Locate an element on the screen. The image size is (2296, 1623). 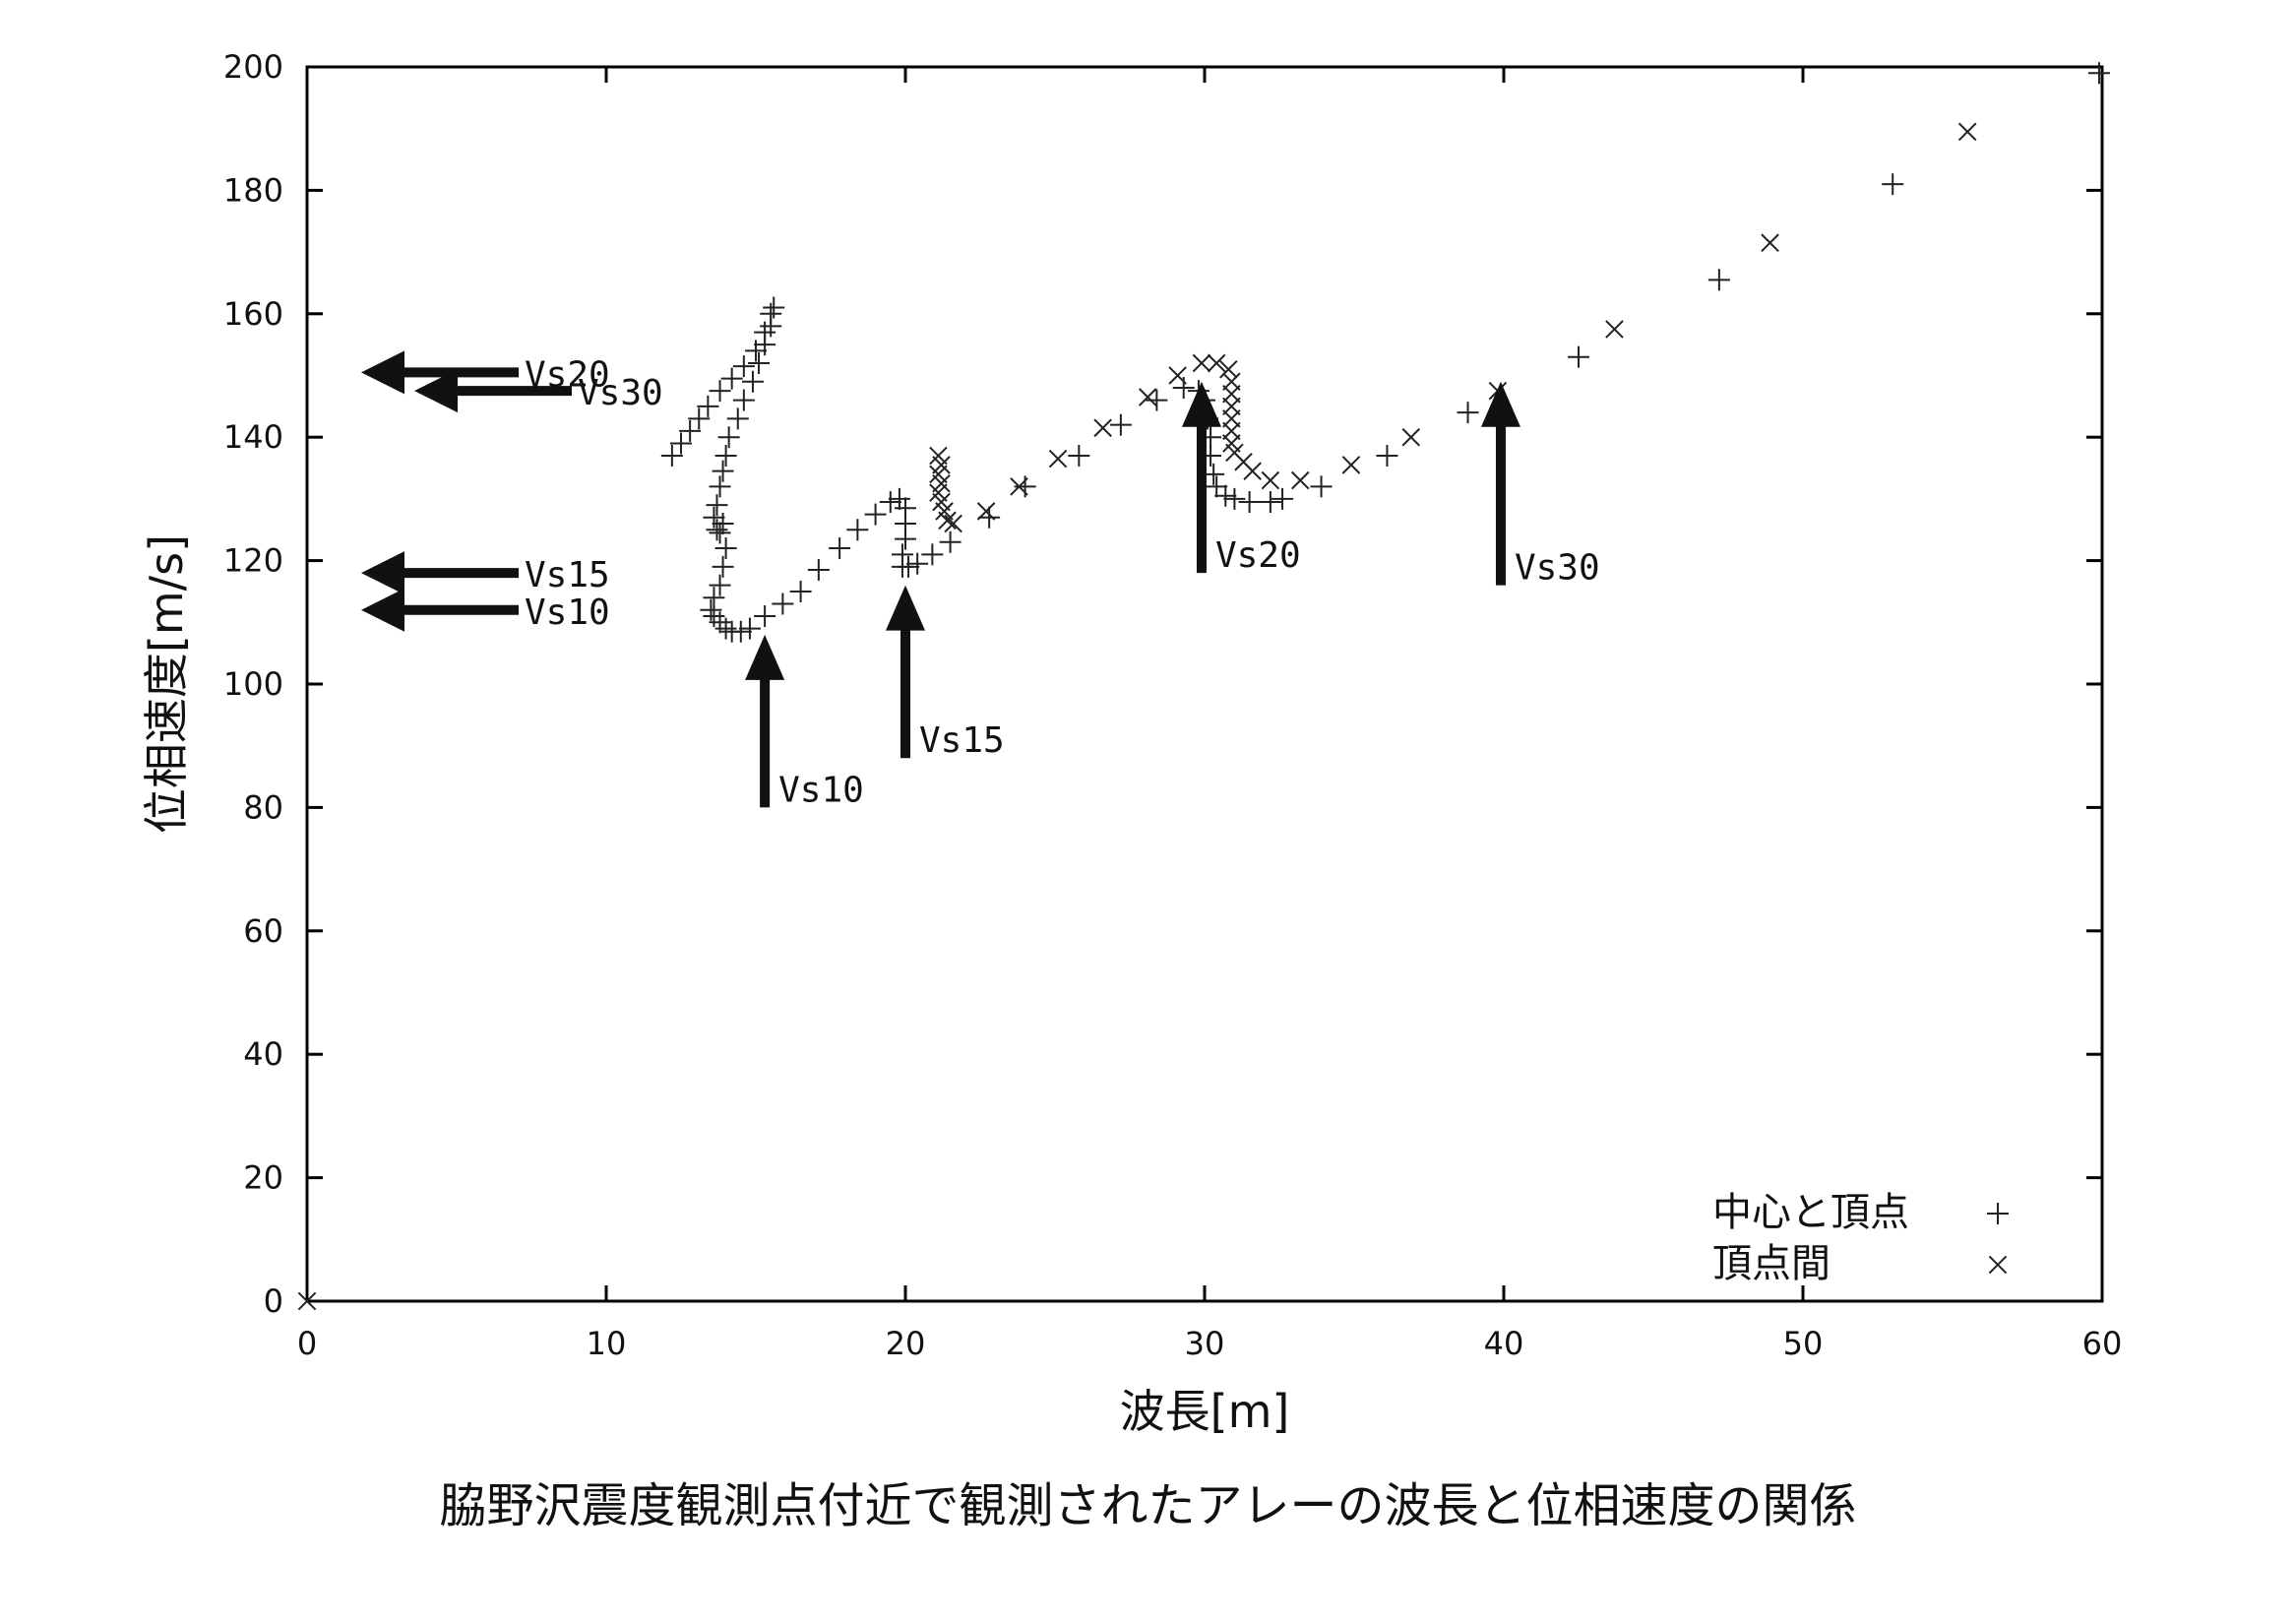
annotation-label: Vs15 is located at coordinates (962, 740).